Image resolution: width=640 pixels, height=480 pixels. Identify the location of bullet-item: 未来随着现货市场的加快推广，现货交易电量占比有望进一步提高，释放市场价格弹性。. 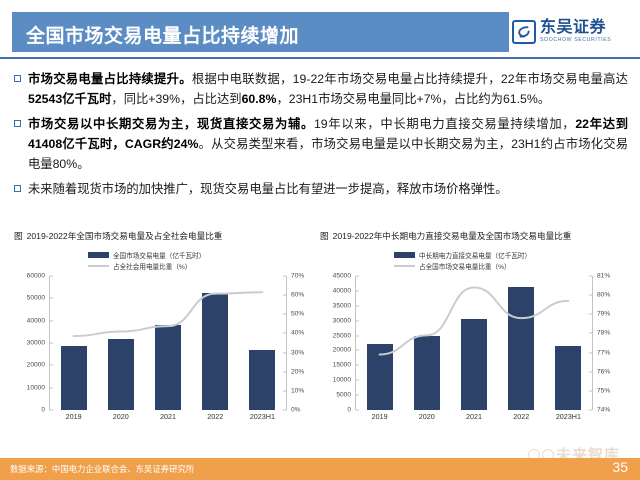
(321, 190).